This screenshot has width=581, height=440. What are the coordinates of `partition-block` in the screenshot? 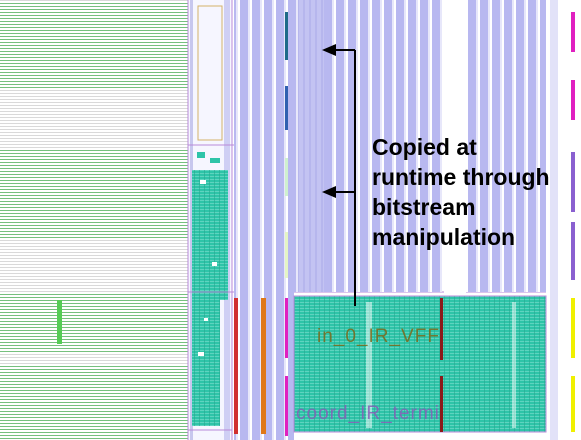 It's located at (420, 364).